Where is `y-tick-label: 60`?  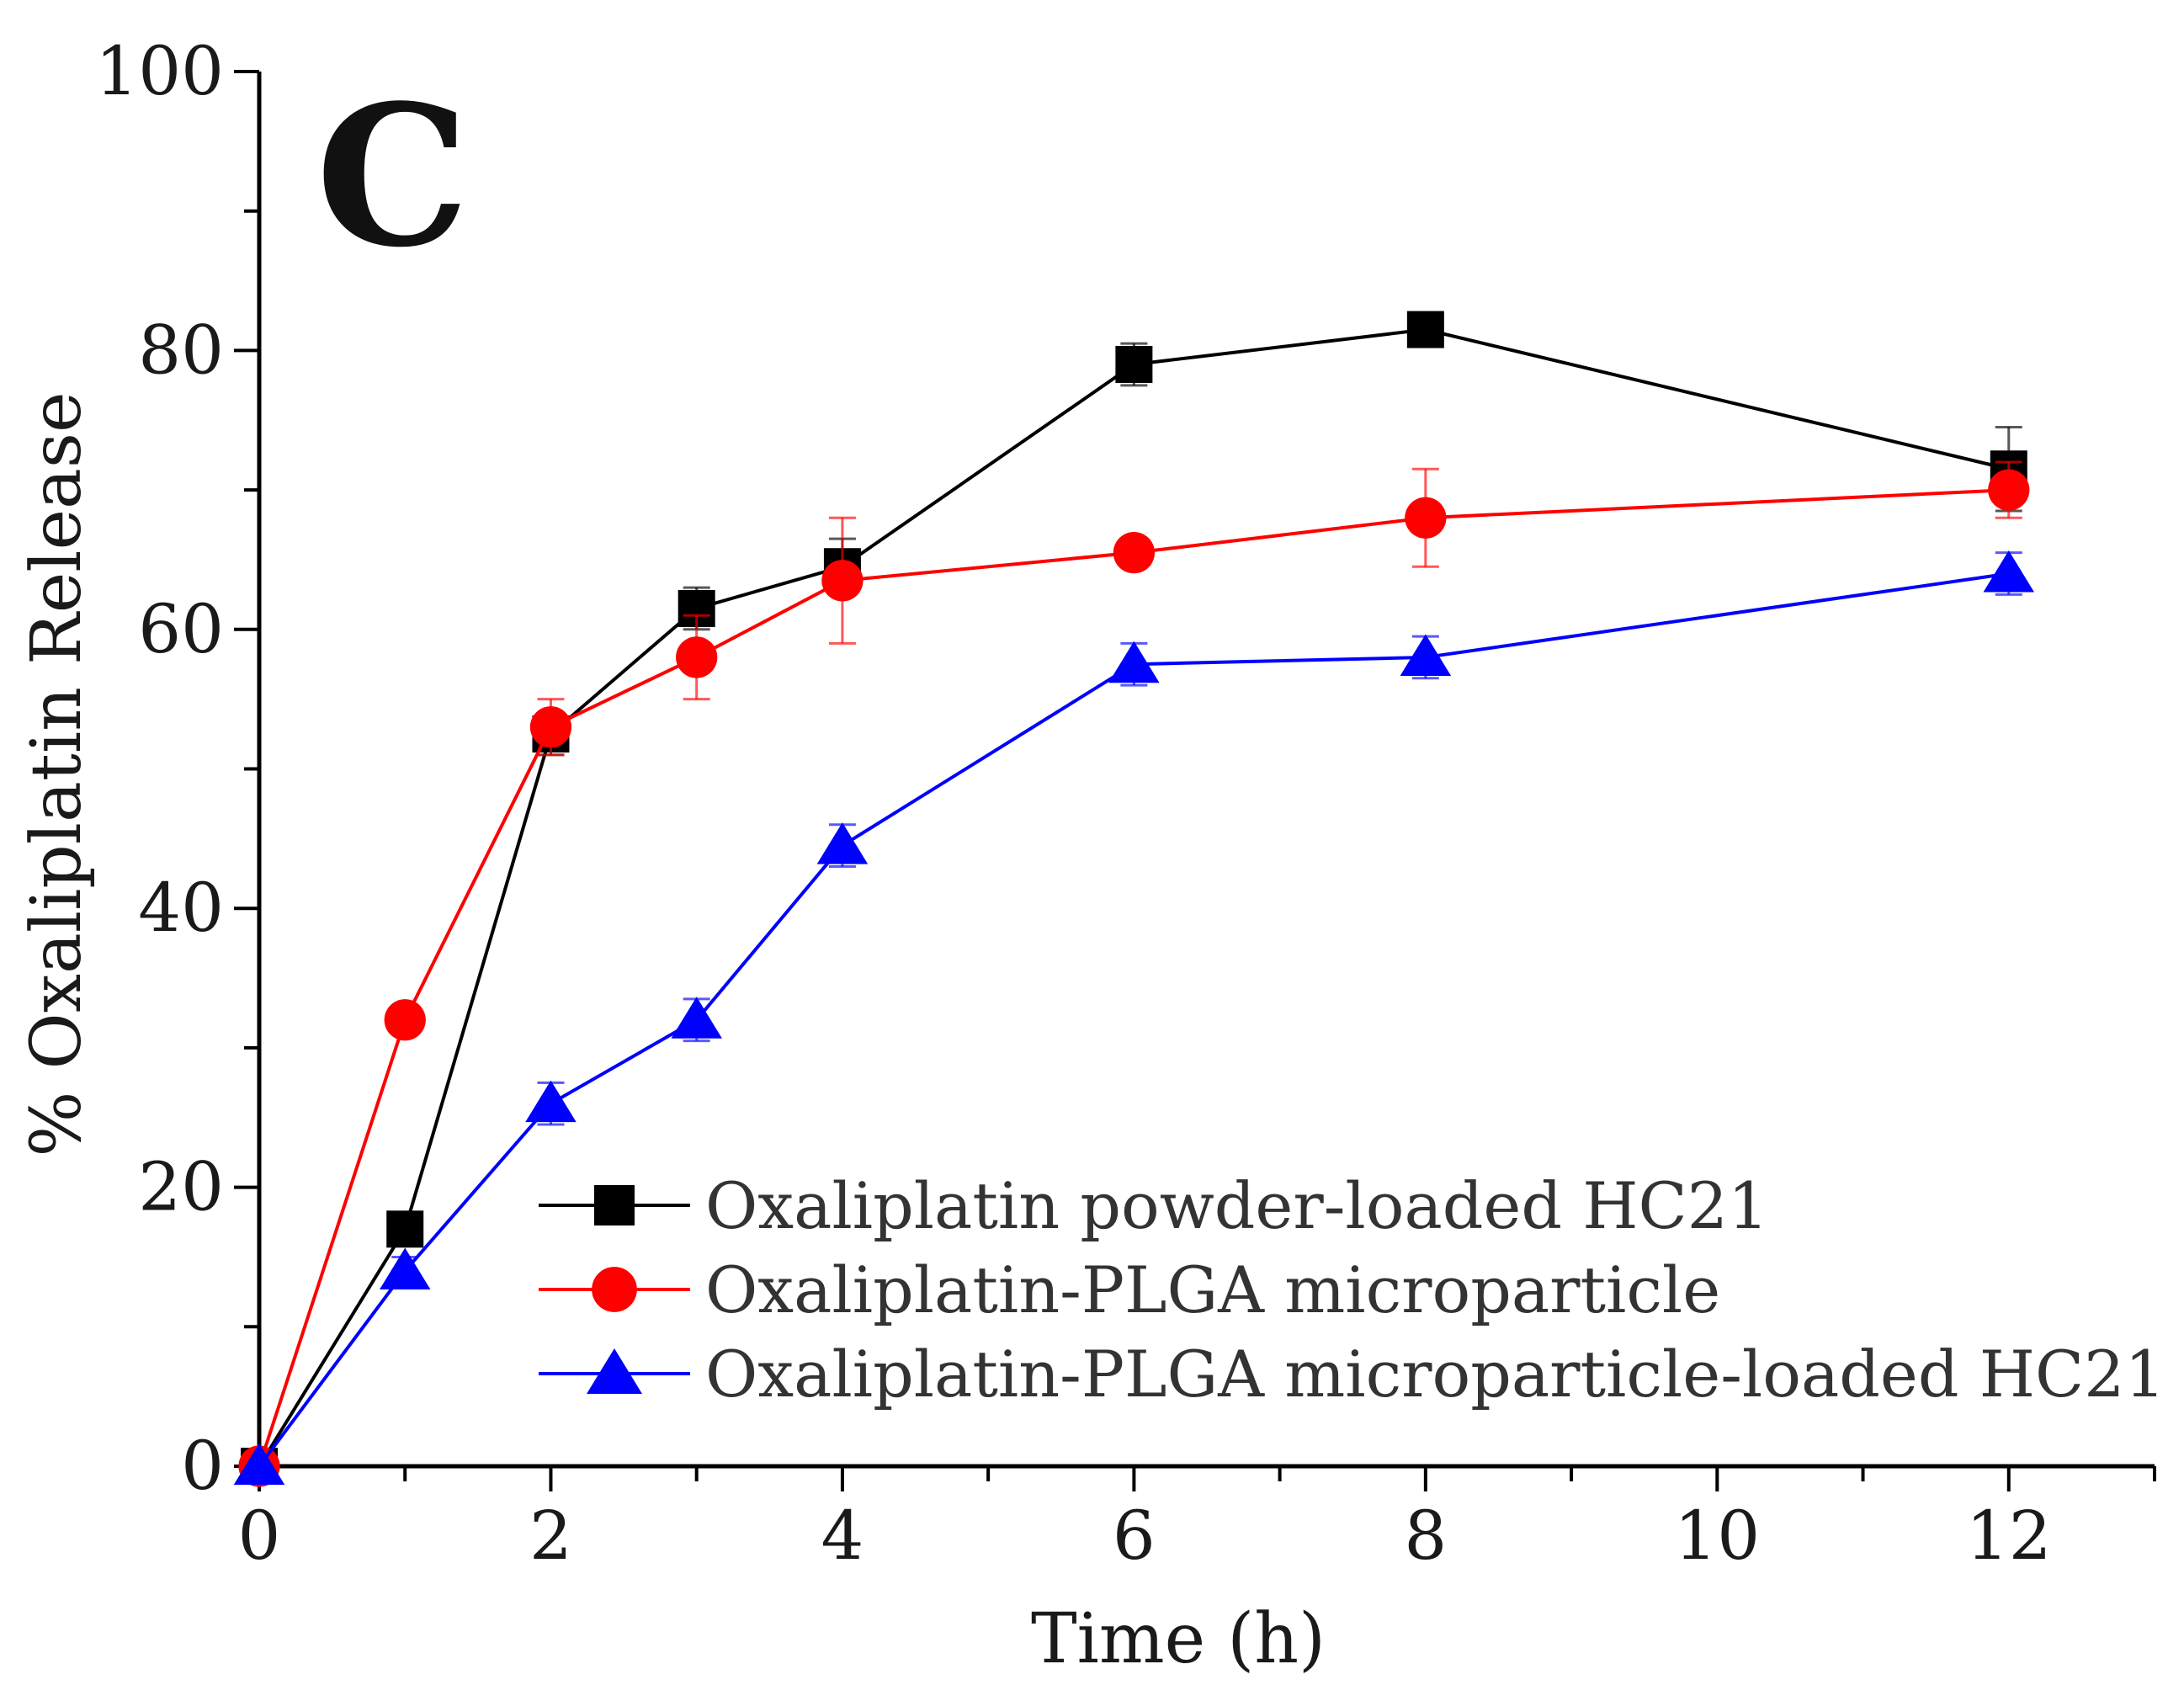
y-tick-label: 60 is located at coordinates (181, 629).